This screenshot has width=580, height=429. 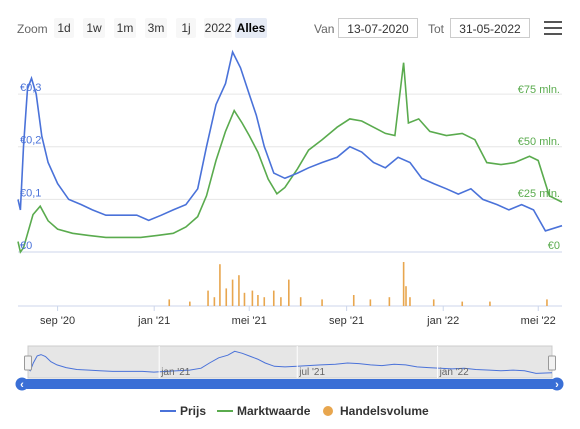 What do you see at coordinates (490, 28) in the screenshot?
I see `to-date-input: 31-05-2022` at bounding box center [490, 28].